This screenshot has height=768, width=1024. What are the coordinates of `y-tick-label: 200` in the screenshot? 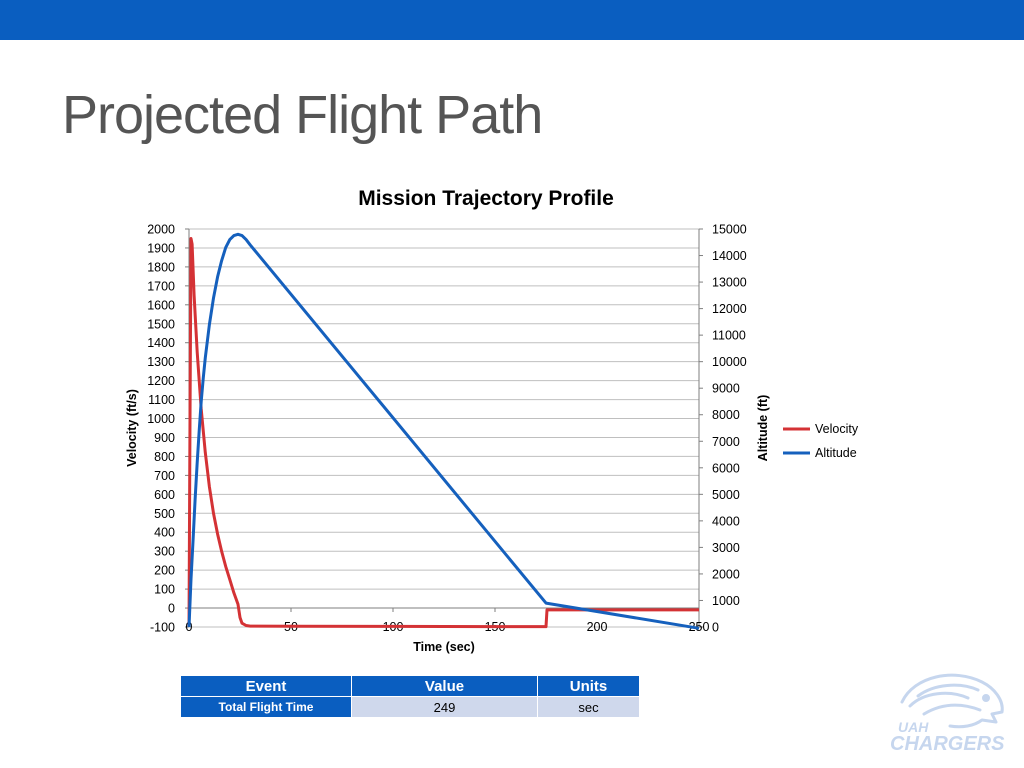 It's located at (164, 571).